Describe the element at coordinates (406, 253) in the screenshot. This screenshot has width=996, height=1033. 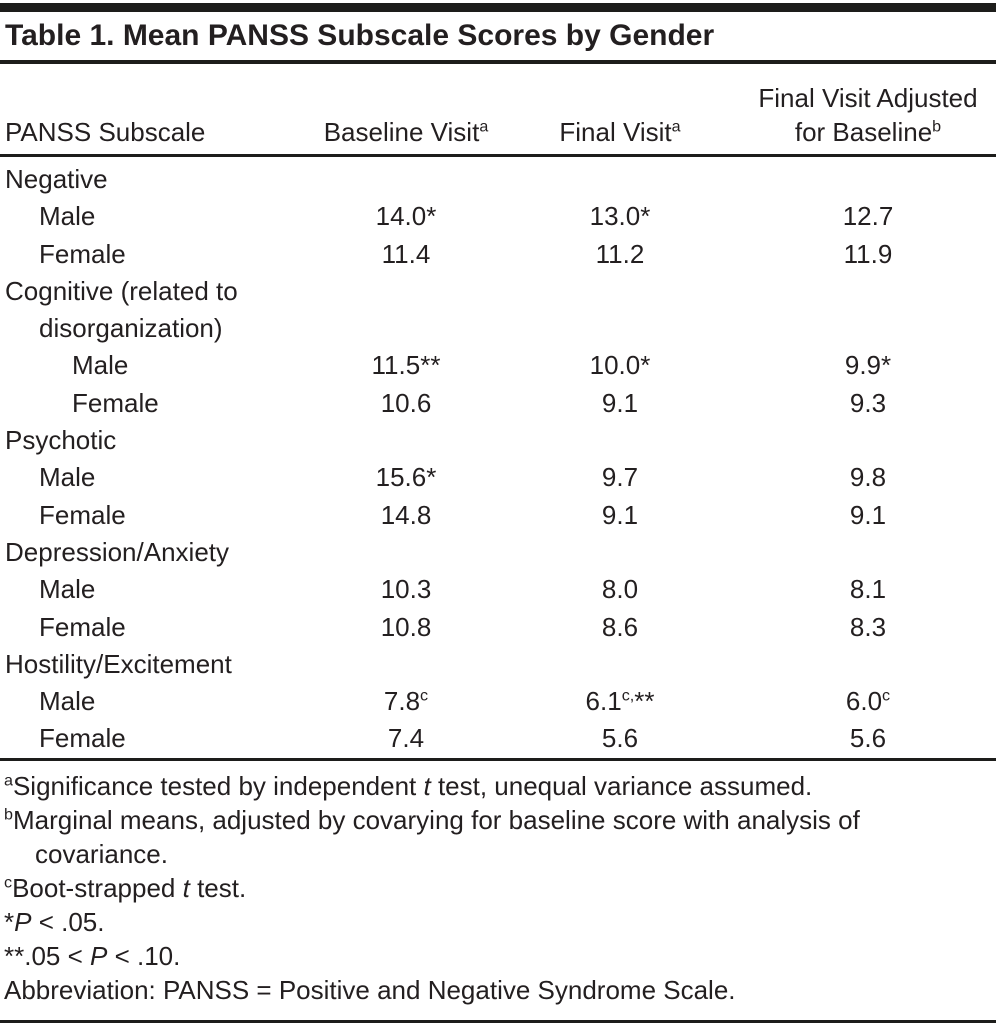
I see `cell-baseline-visit: 11.4` at that location.